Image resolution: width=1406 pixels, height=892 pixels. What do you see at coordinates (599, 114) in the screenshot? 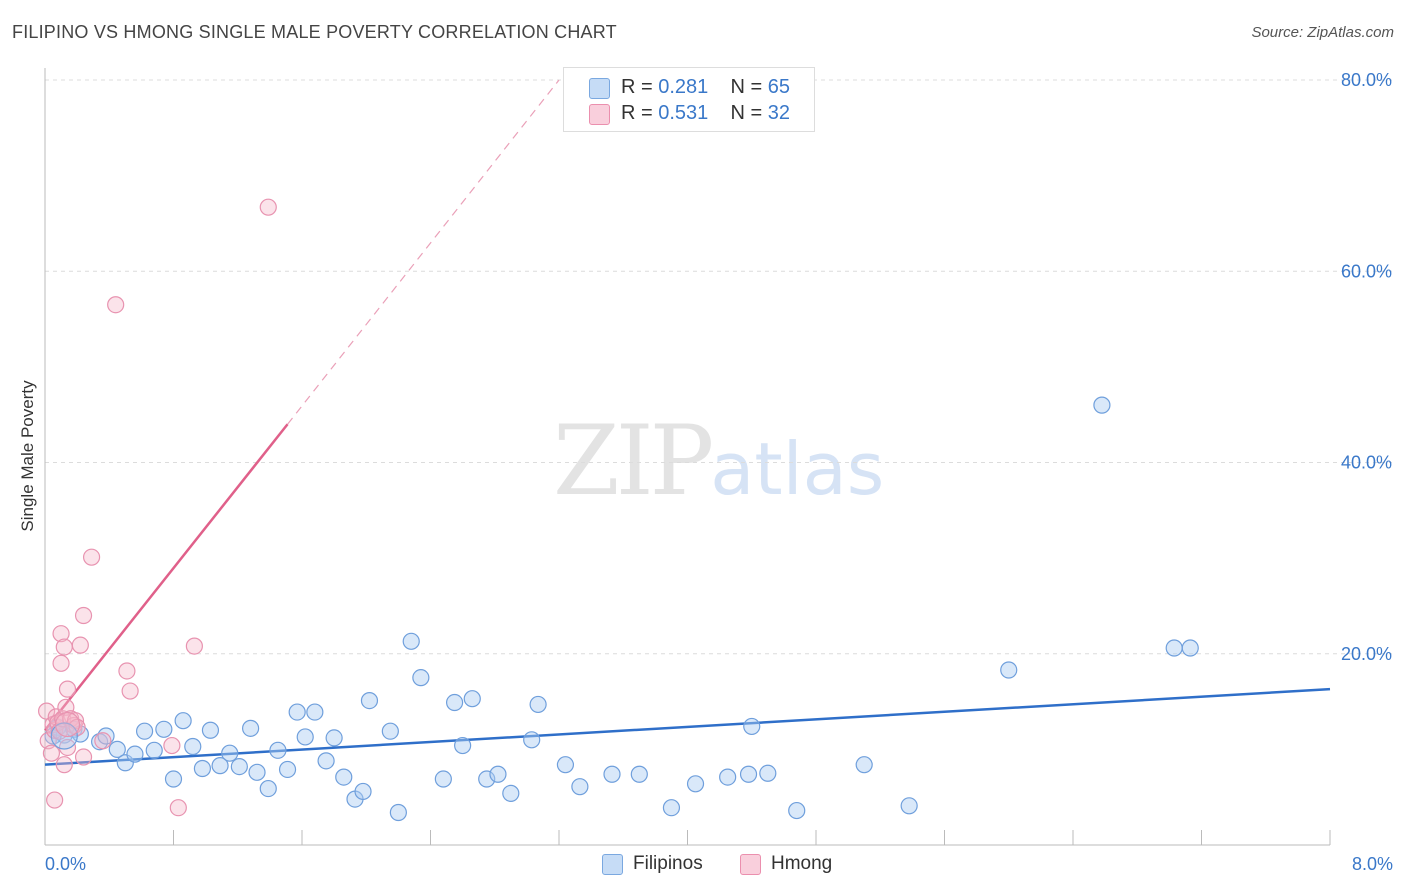
I see `hmong-swatch` at bounding box center [599, 114].